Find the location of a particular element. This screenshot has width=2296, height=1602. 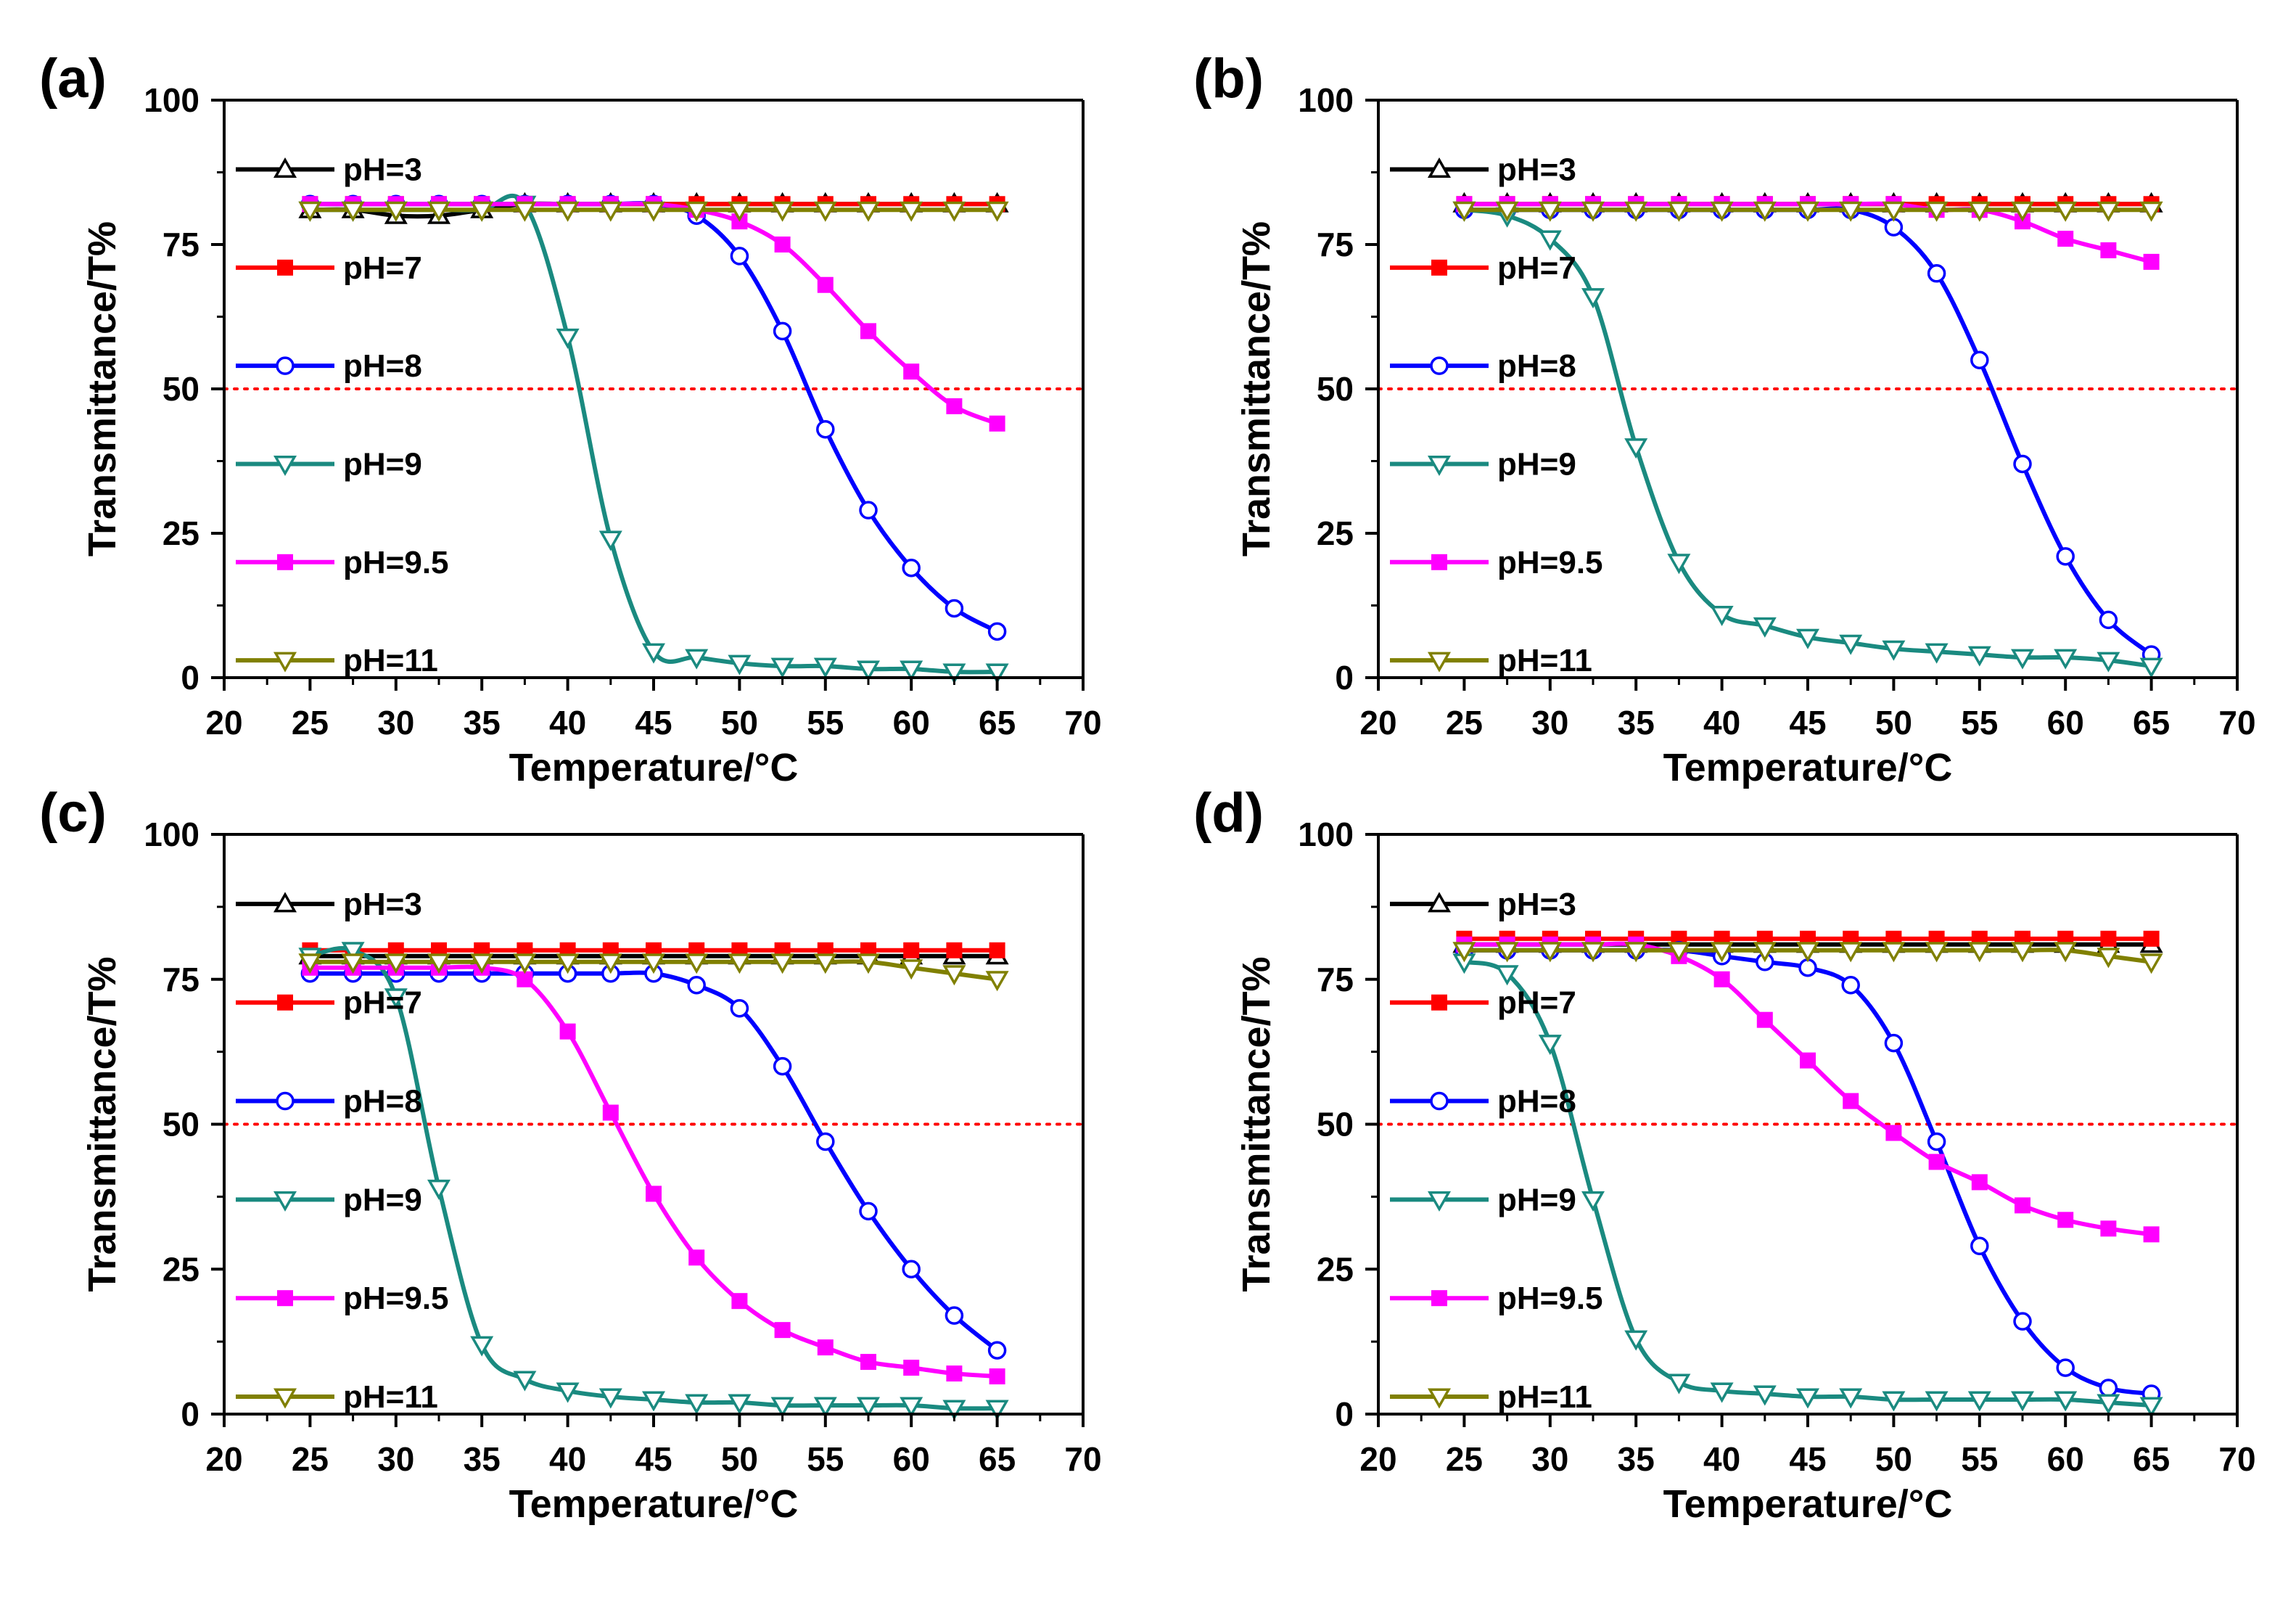

y-tick-label: 50 is located at coordinates (180, 389).